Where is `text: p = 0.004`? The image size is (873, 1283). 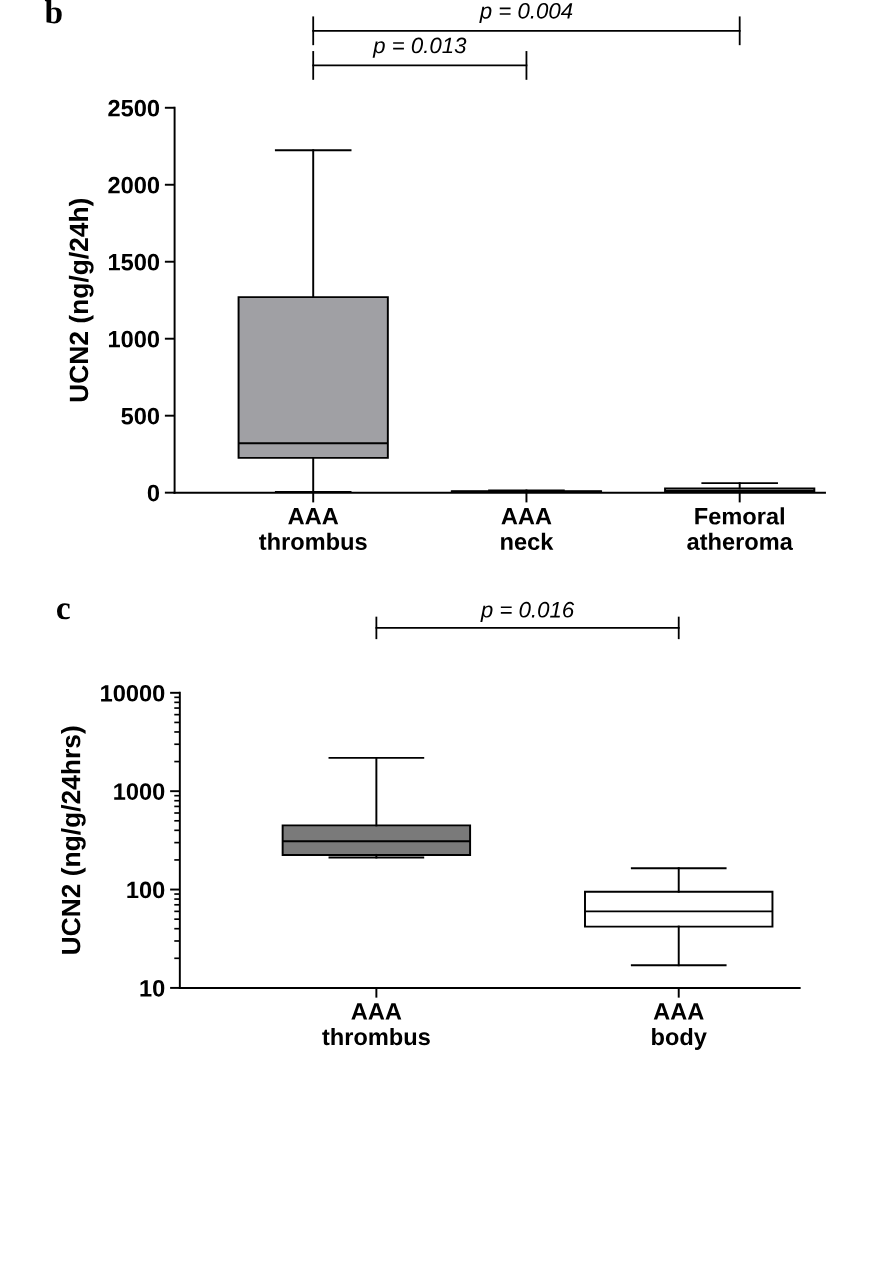 text: p = 0.004 is located at coordinates (526, 13).